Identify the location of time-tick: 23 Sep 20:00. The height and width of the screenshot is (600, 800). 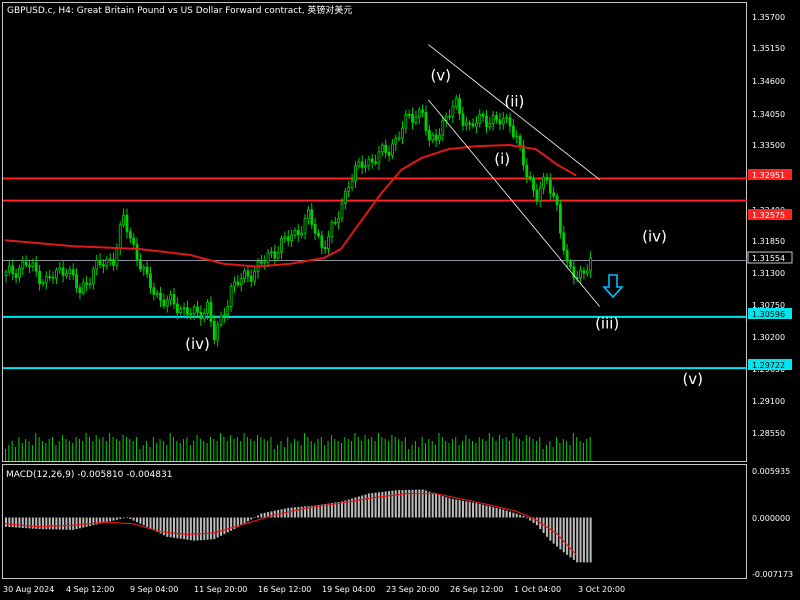
(412, 589).